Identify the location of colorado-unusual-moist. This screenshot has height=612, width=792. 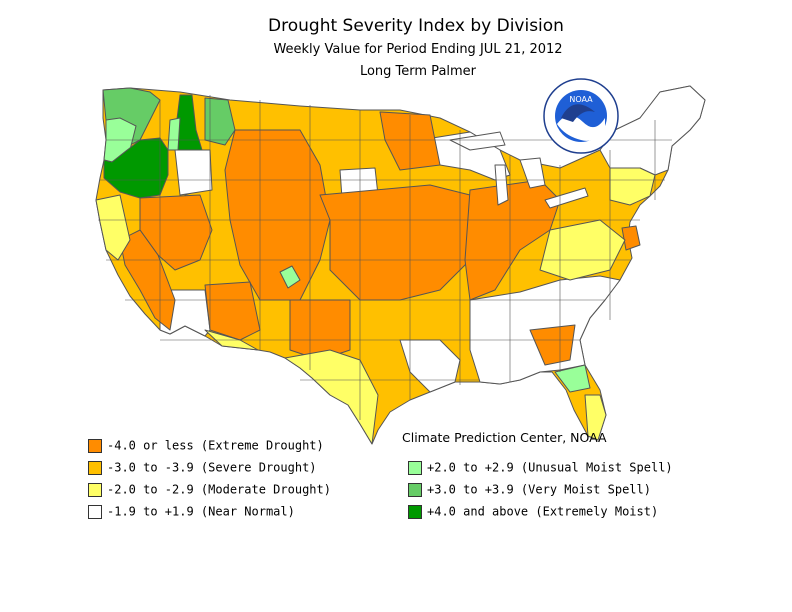
(290, 277).